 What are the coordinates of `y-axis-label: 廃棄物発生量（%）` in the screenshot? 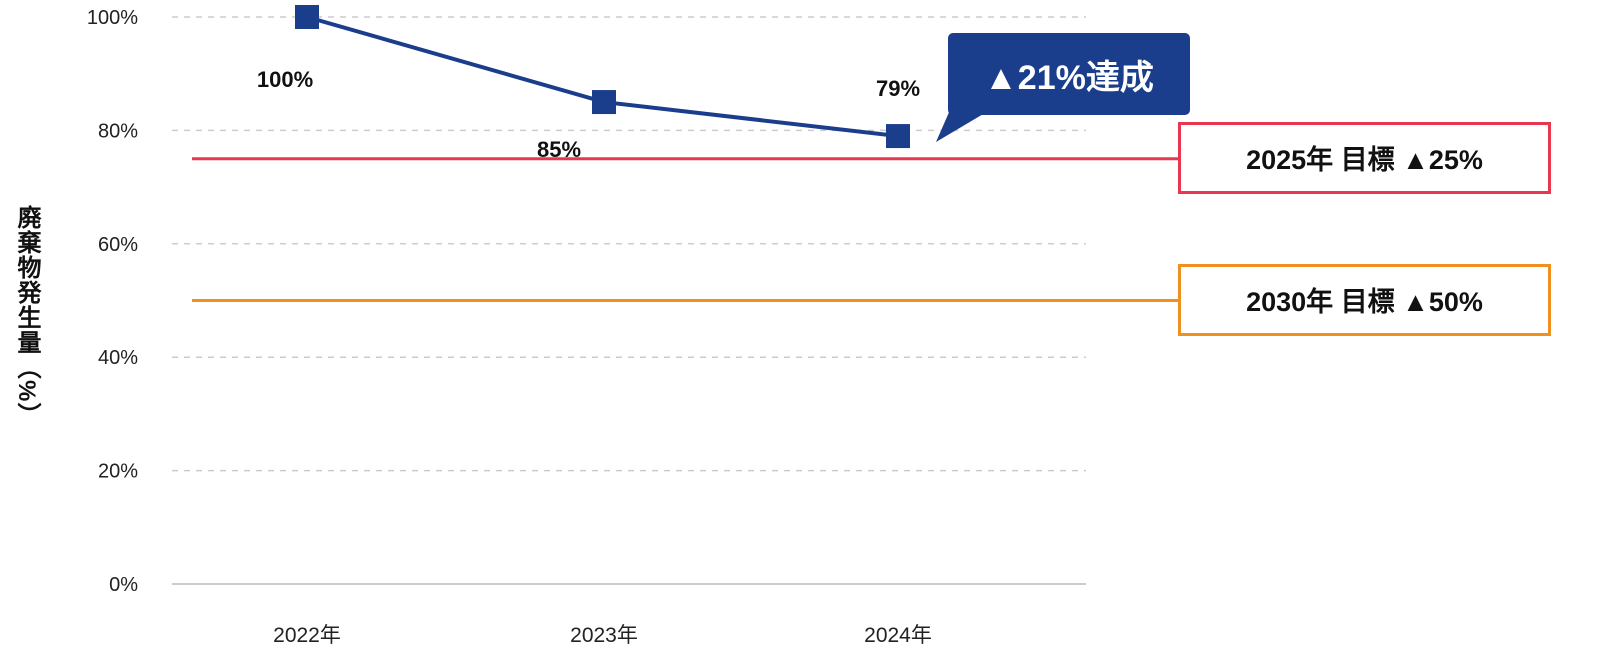 It's located at (26, 316).